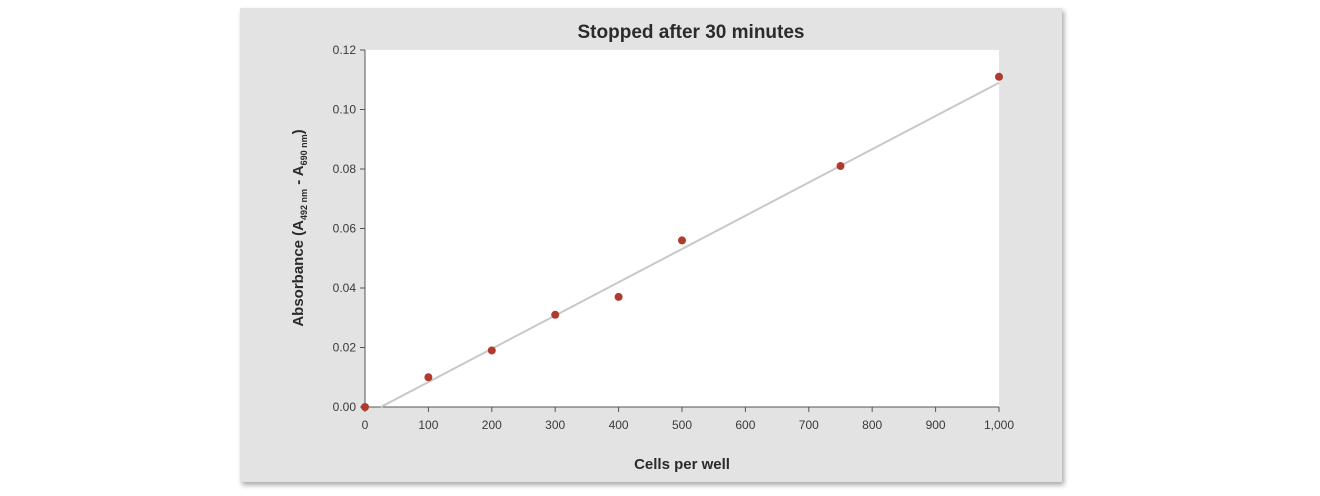  I want to click on x-tick-label: 800, so click(872, 425).